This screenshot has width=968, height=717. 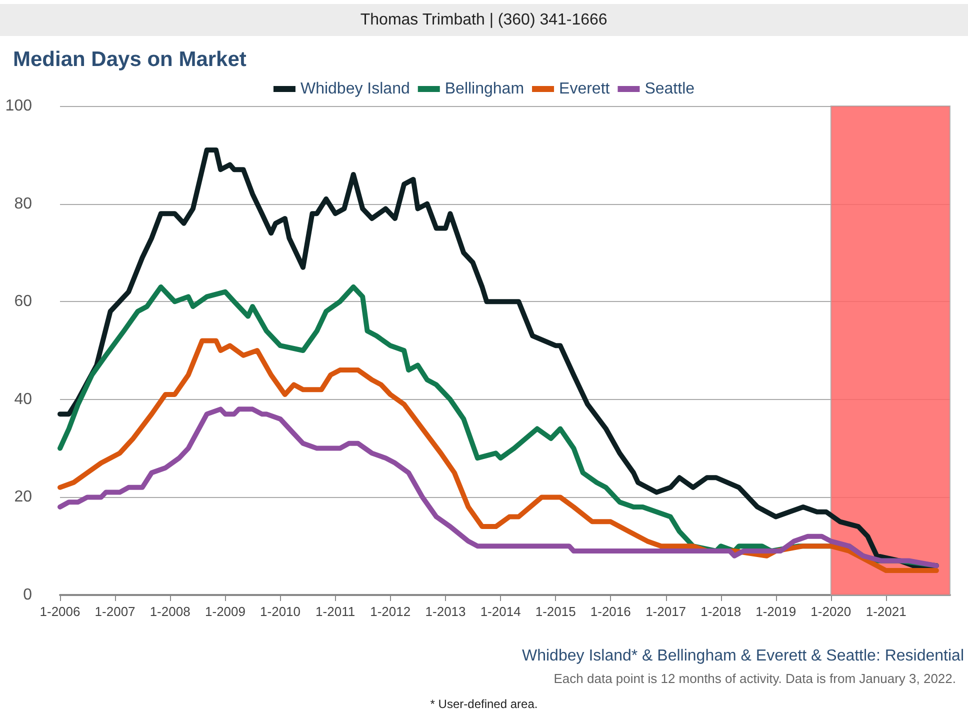 What do you see at coordinates (445, 611) in the screenshot?
I see `x-tick-label: 1-2013` at bounding box center [445, 611].